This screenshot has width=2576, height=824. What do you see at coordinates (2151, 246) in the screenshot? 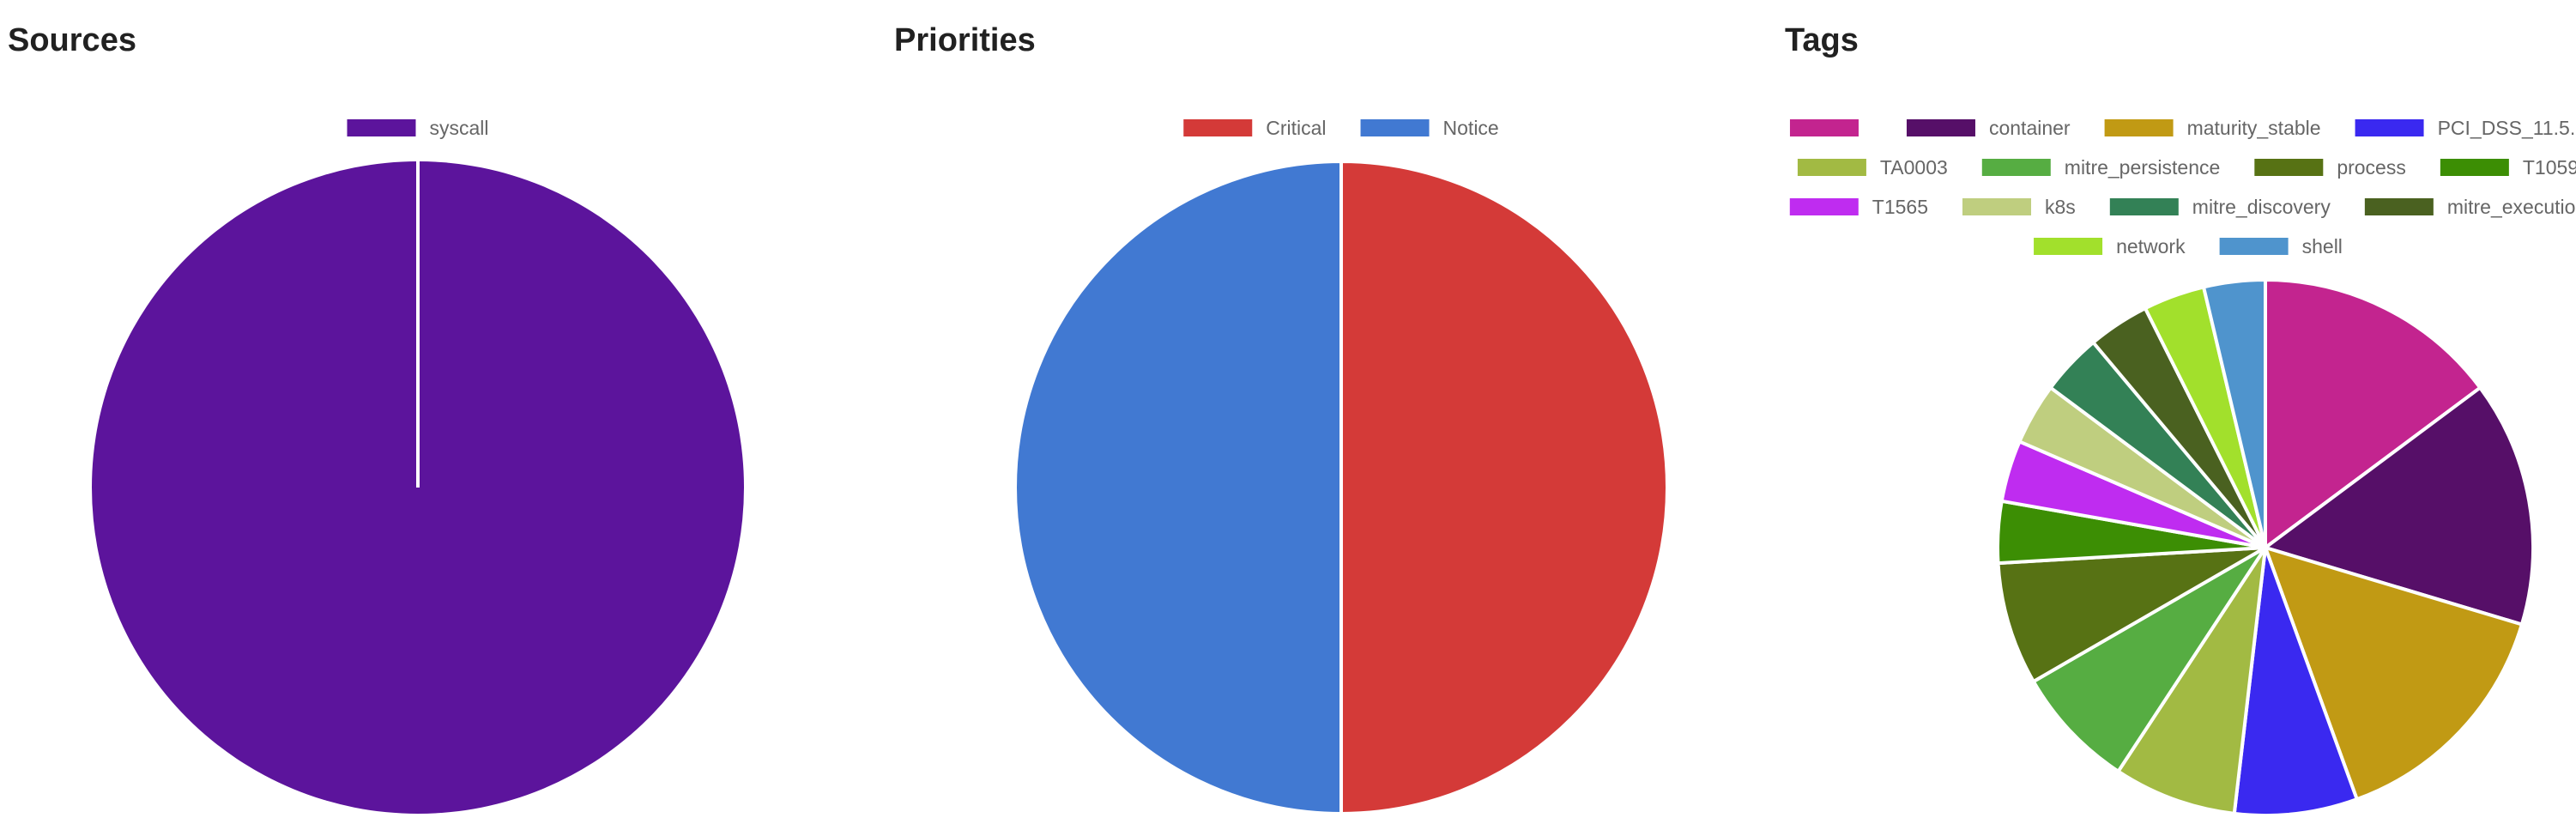
I see `legend-label: network` at bounding box center [2151, 246].